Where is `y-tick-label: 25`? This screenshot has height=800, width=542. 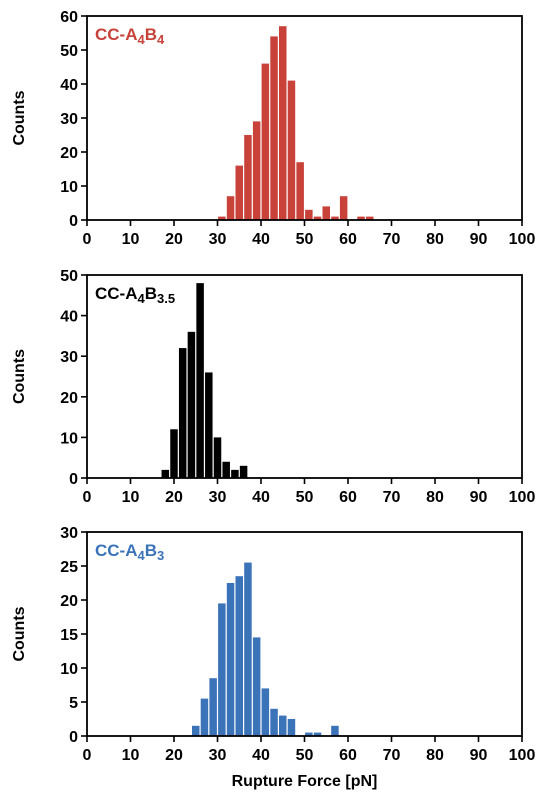 y-tick-label: 25 is located at coordinates (69, 567).